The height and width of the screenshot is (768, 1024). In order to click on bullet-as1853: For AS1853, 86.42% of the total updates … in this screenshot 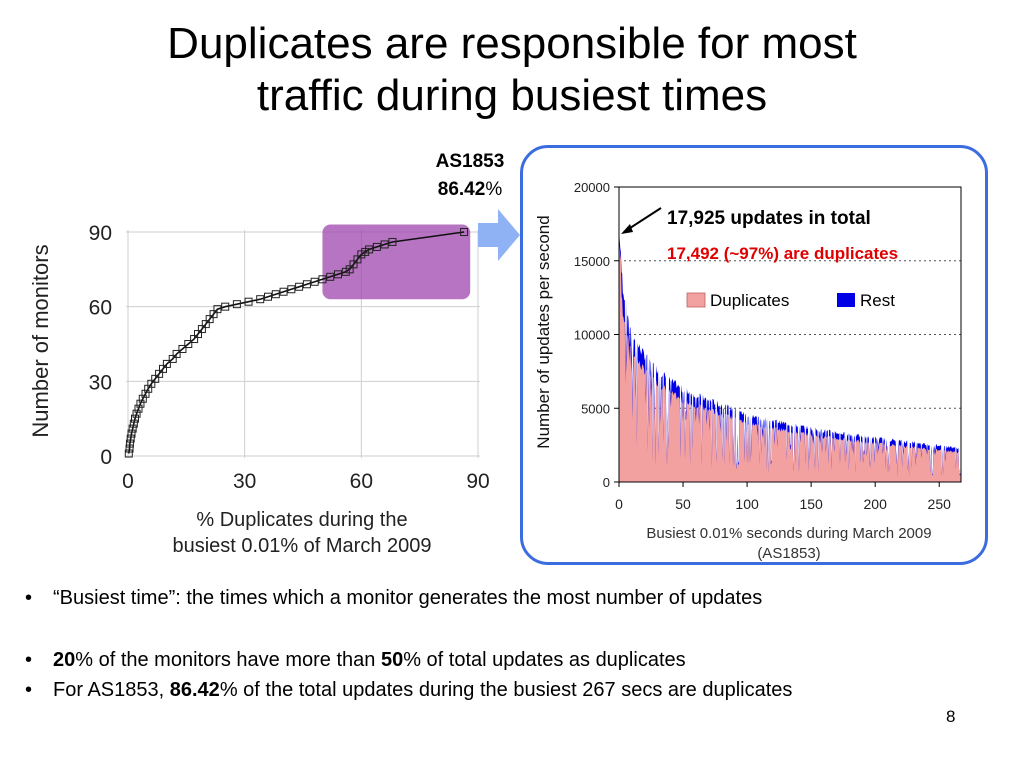, I will do `click(515, 690)`.